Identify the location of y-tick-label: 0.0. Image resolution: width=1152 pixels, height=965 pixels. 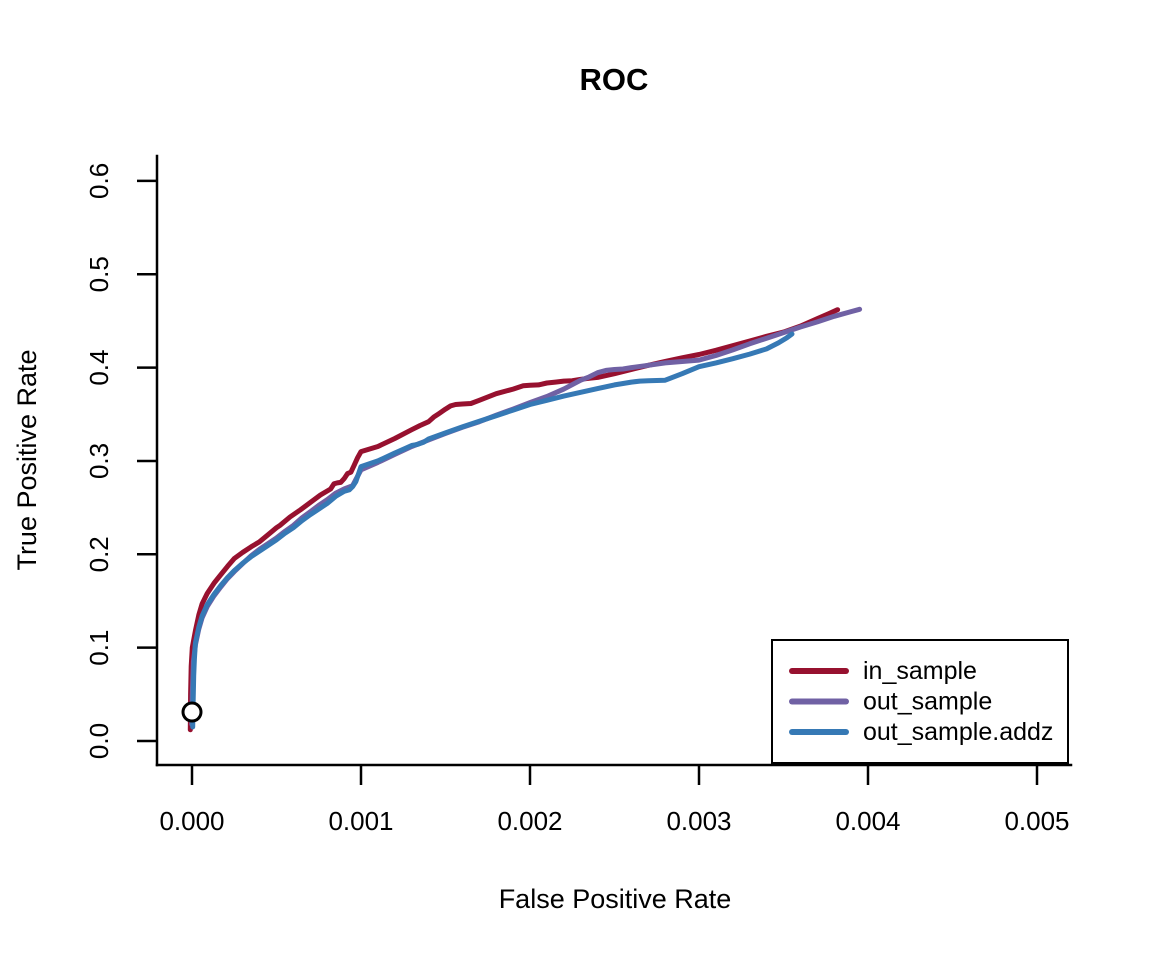
(99, 741).